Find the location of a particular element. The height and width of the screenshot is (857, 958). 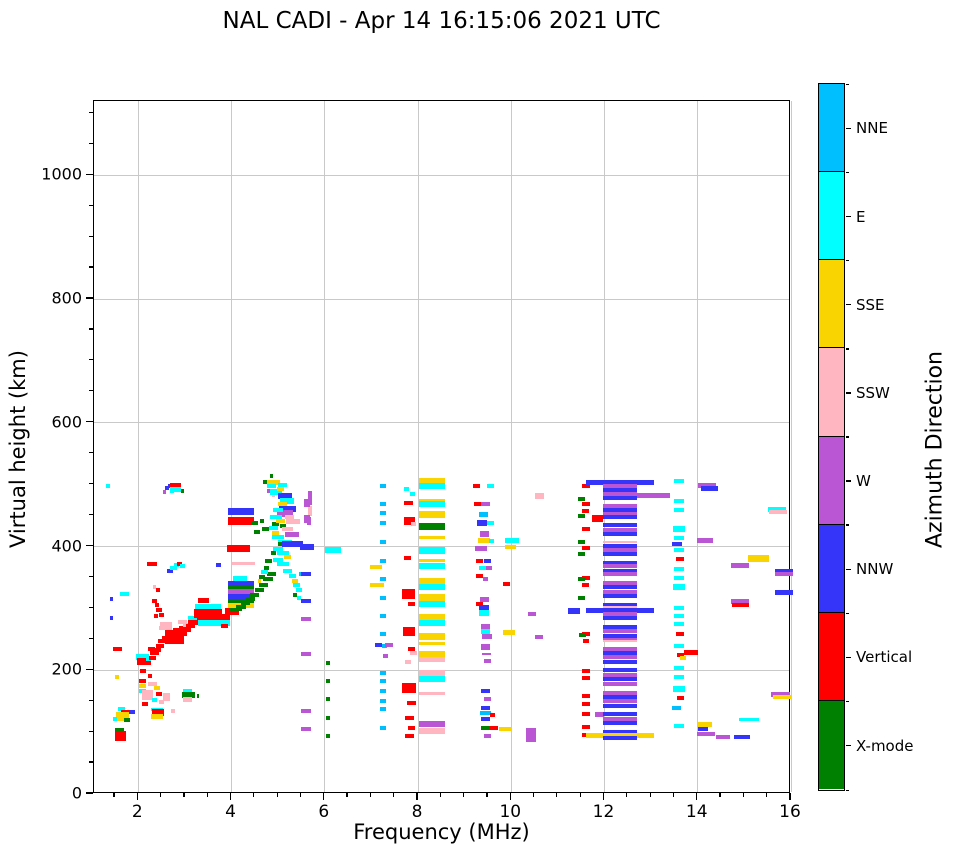

colorbar-boundary-tick is located at coordinates (847, 525).